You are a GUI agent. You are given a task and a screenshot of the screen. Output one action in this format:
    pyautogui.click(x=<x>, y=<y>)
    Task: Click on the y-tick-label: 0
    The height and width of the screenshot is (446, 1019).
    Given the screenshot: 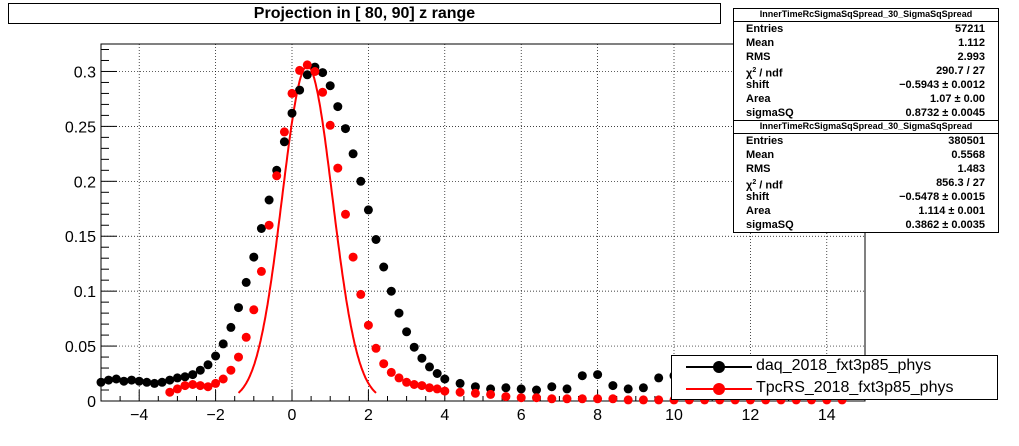 What is the action you would take?
    pyautogui.click(x=91, y=402)
    